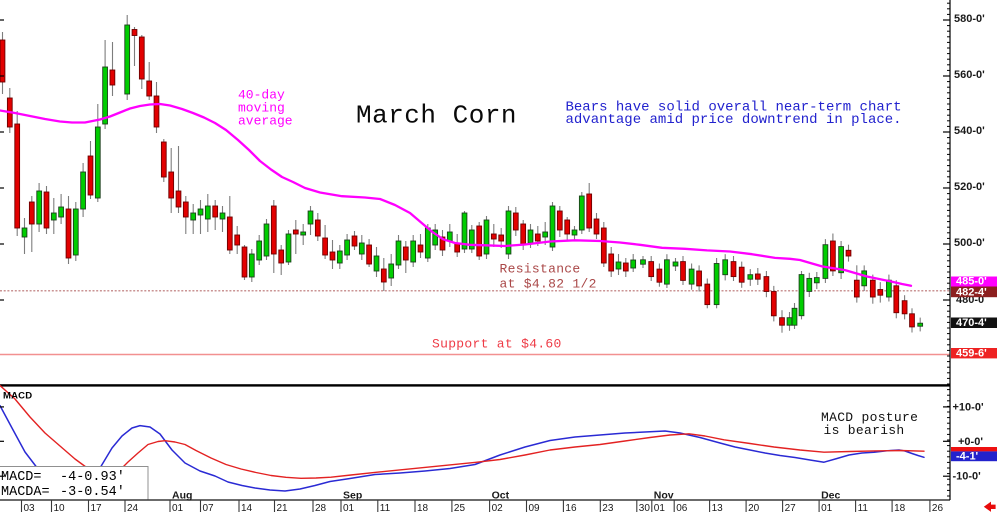  Describe the element at coordinates (718, 508) in the screenshot. I see `svg-text: 13` at that location.